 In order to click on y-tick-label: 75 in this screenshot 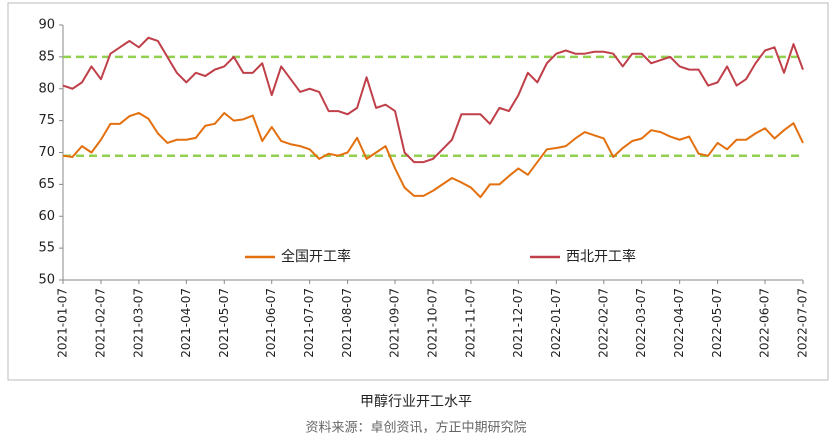, I will do `click(46, 120)`.